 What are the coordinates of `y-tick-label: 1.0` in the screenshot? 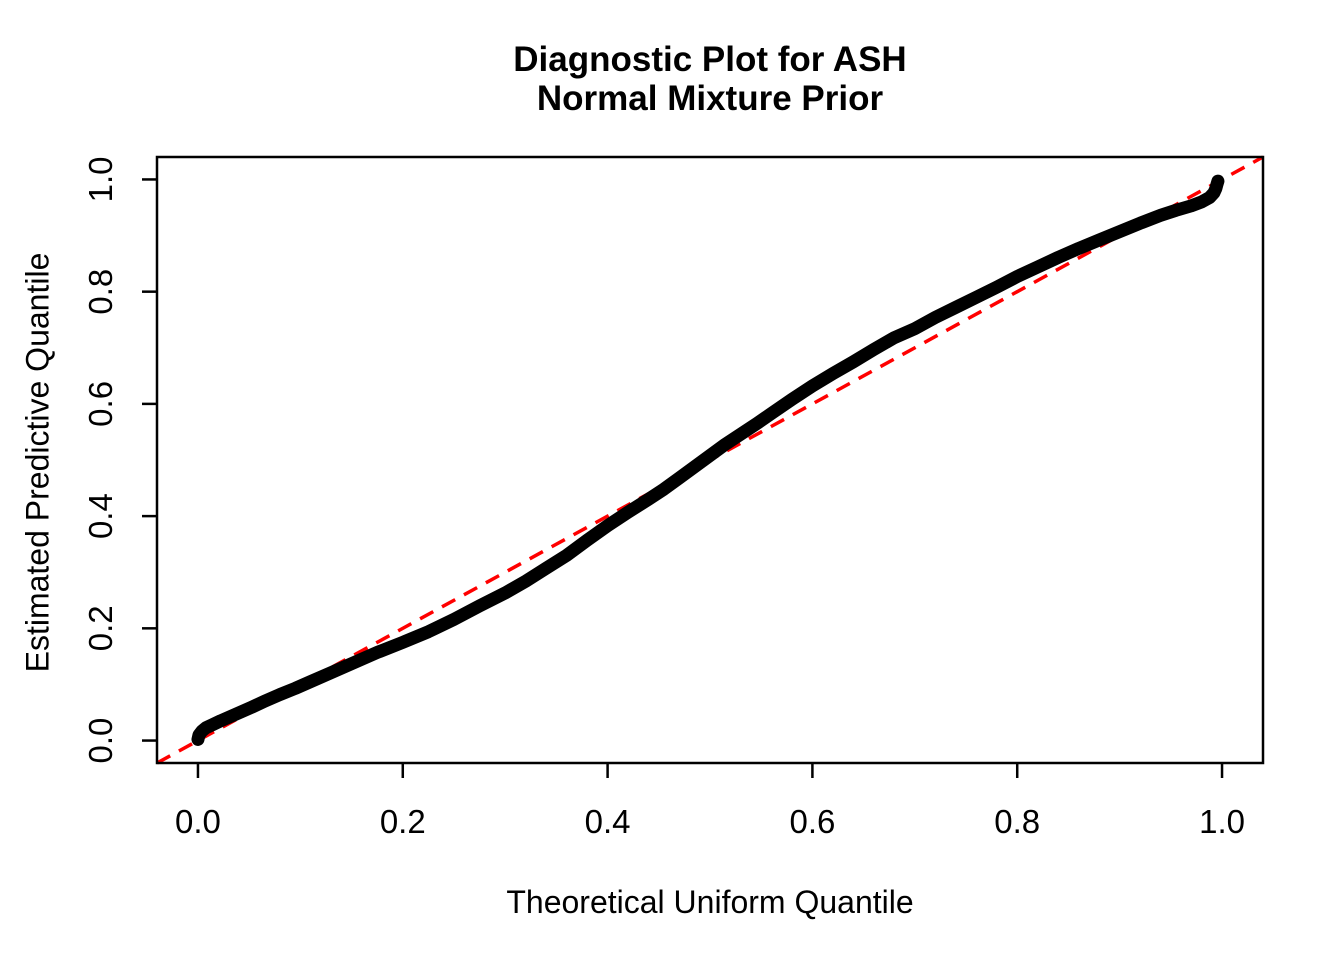 It's located at (100, 180).